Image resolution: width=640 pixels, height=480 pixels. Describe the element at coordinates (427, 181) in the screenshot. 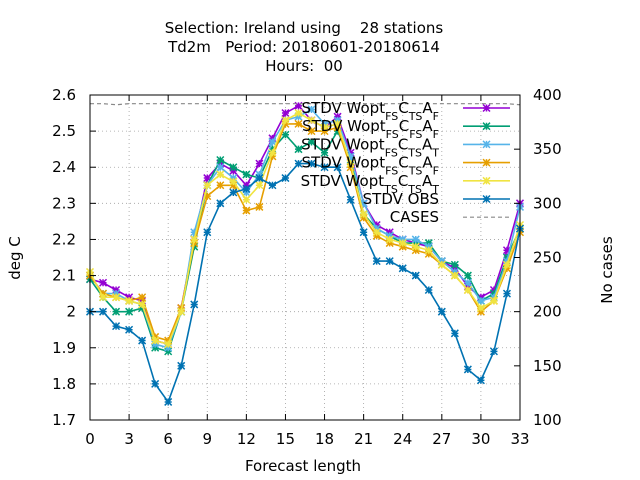

I see `legend-label-part: A` at that location.